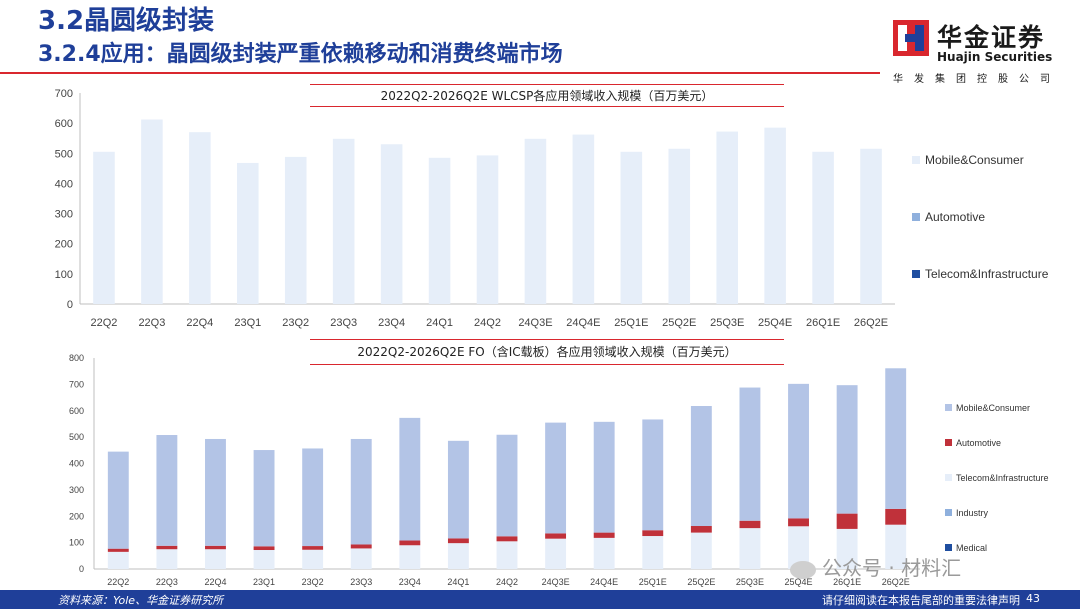 This screenshot has height=609, width=1080. What do you see at coordinates (410, 582) in the screenshot?
I see `chart2-xtick-label: 23Q4` at bounding box center [410, 582].